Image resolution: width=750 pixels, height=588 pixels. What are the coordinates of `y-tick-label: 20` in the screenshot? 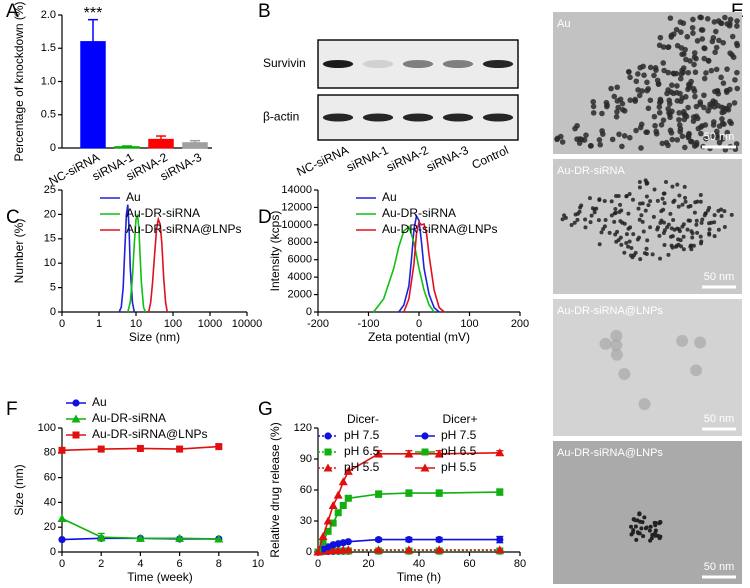 It's located at (50, 214).